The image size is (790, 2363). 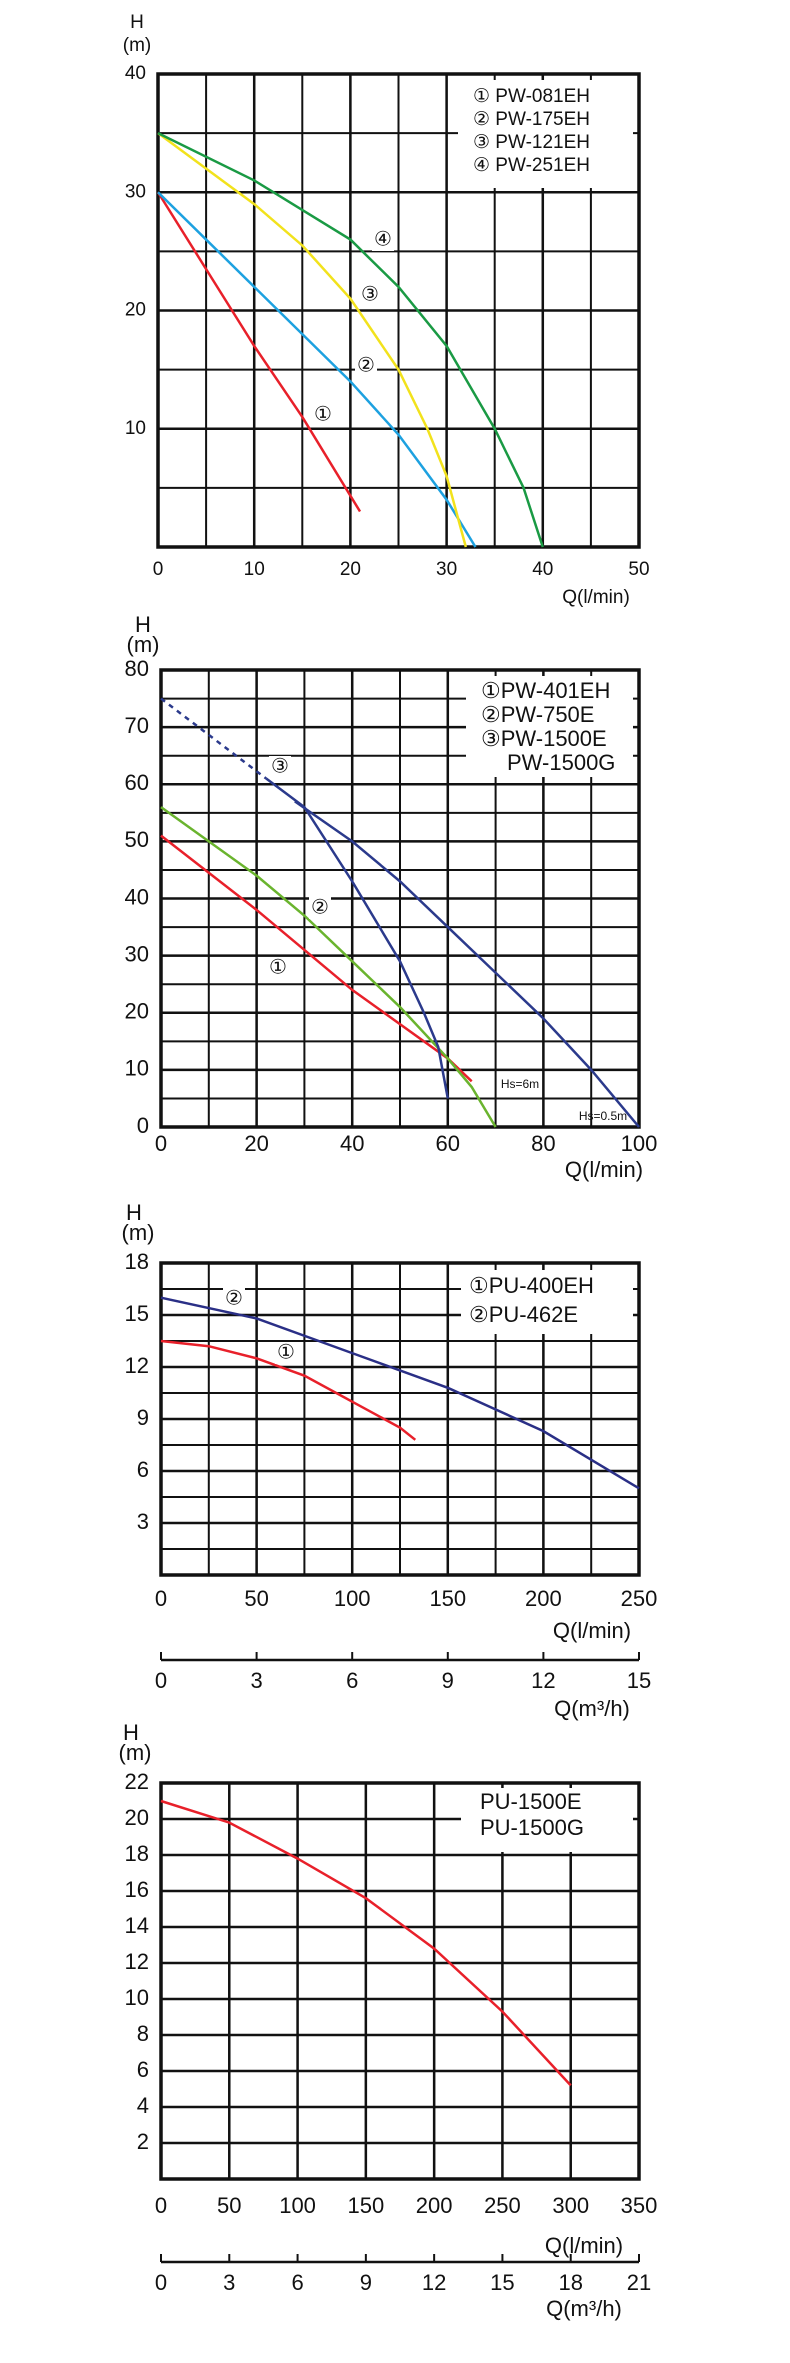 What do you see at coordinates (639, 2282) in the screenshot?
I see `x2-tick-label: 21` at bounding box center [639, 2282].